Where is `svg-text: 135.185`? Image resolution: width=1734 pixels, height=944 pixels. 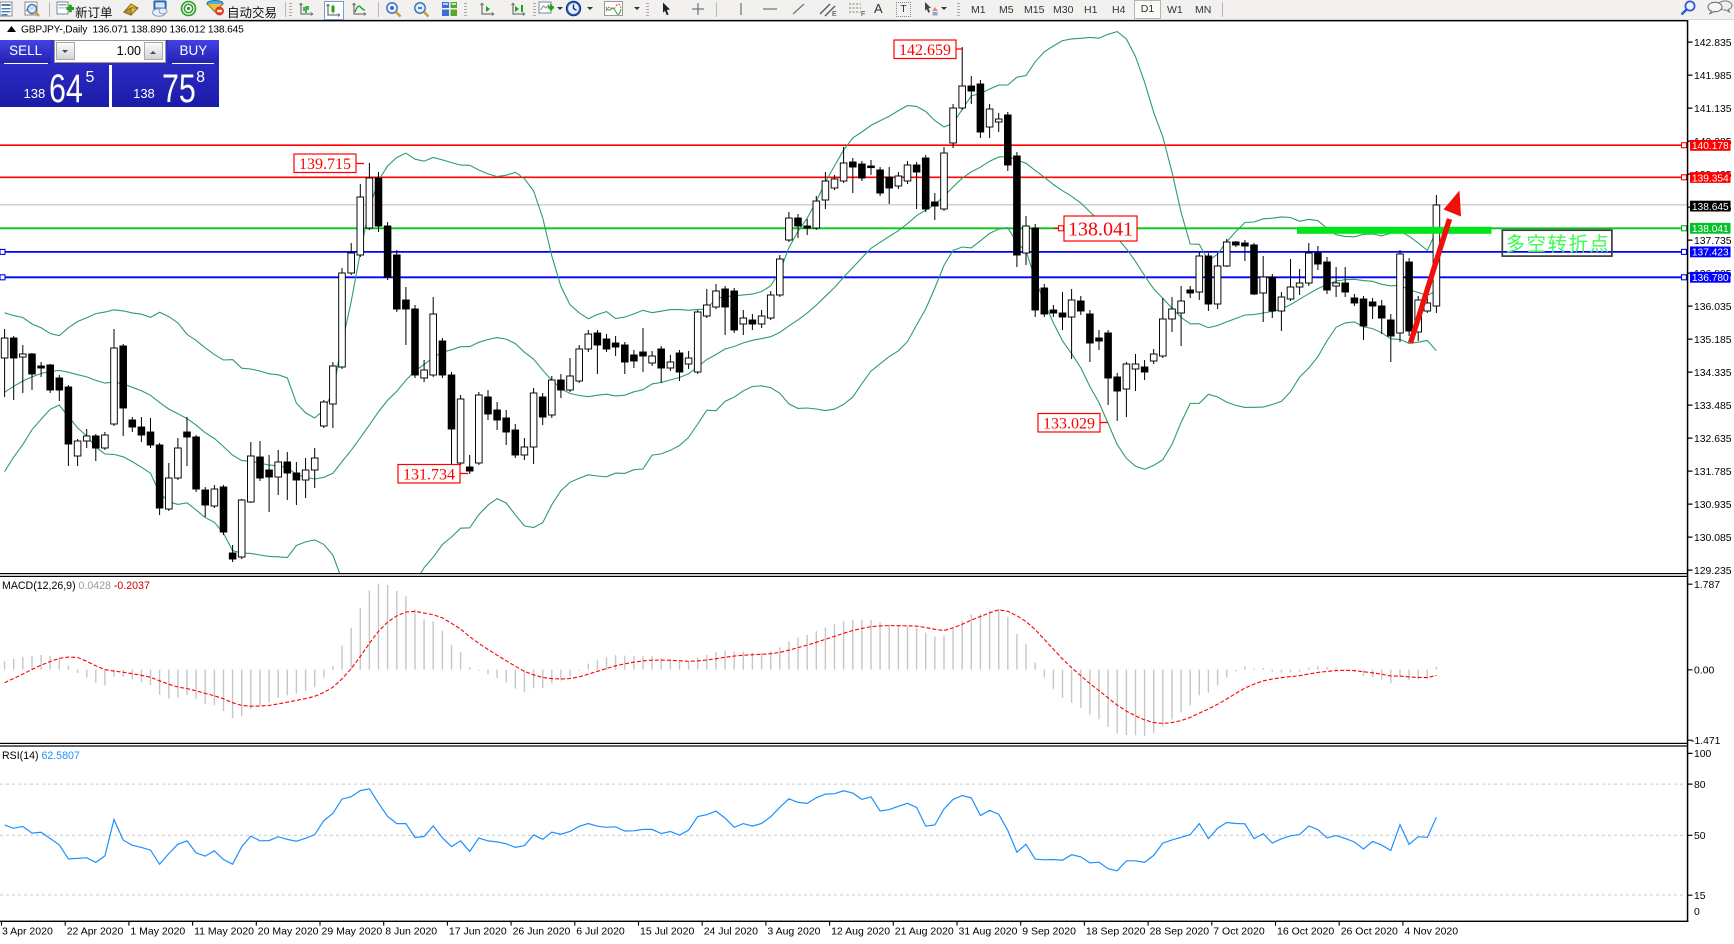
svg-text: 135.185 is located at coordinates (1713, 340).